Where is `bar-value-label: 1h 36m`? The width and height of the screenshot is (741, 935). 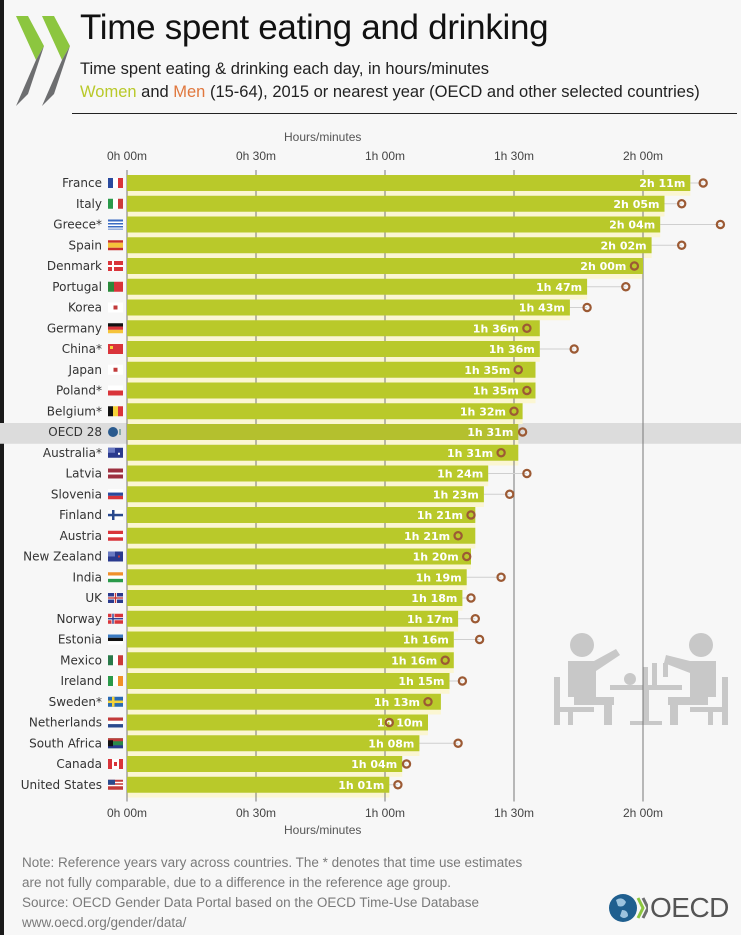
bar-value-label: 1h 36m is located at coordinates (512, 349).